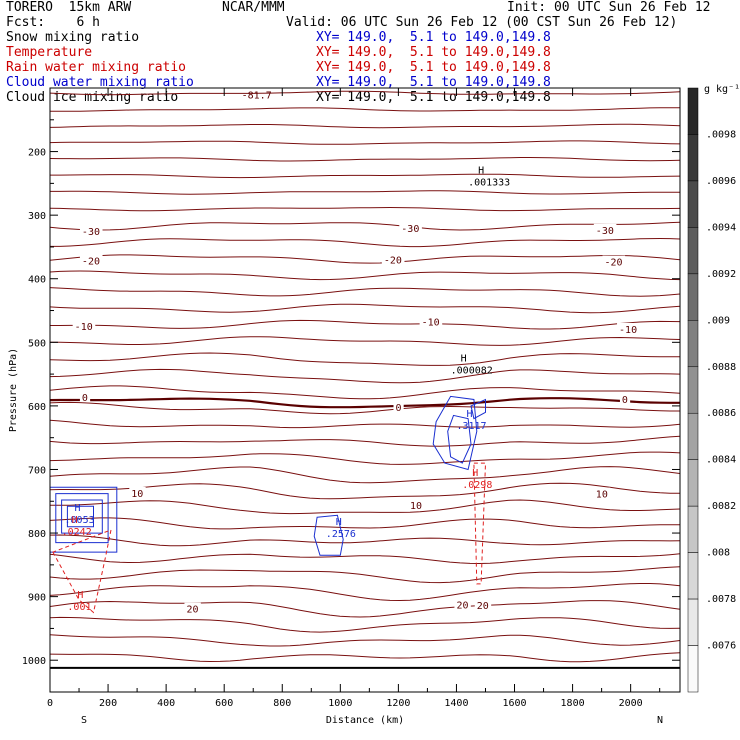 Image resolution: width=740 pixels, height=740 pixels. What do you see at coordinates (224, 703) in the screenshot?
I see `x-tick-label: 600` at bounding box center [224, 703].